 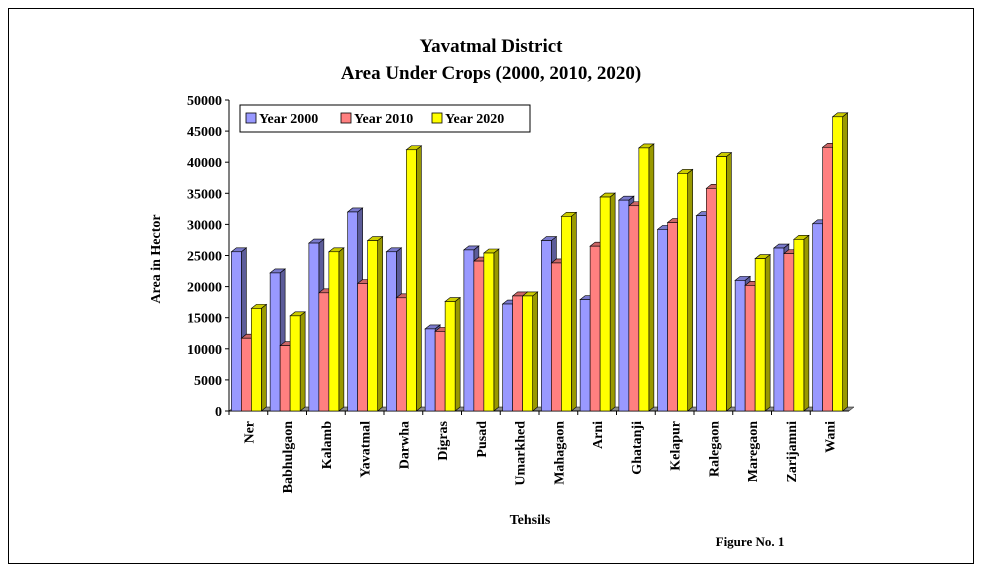 I want to click on legend-label: Year 2020, so click(x=474, y=119).